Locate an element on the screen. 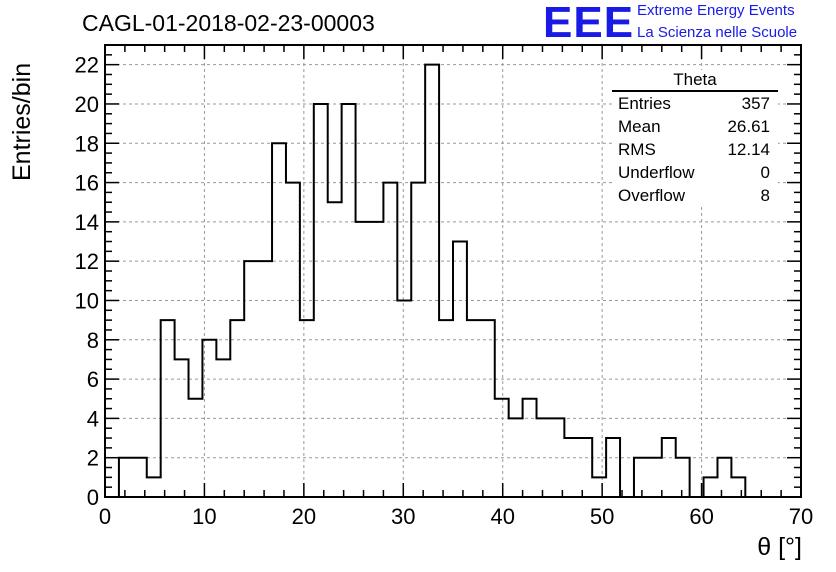 The width and height of the screenshot is (836, 572). y-tick-label: 18 is located at coordinates (87, 143).